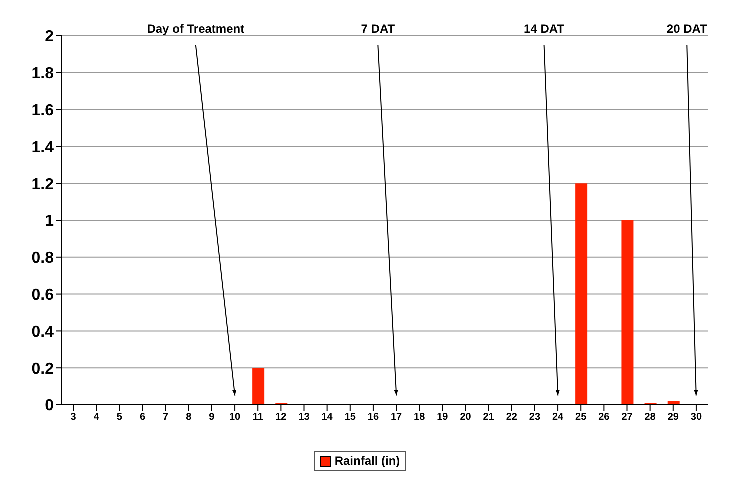 The width and height of the screenshot is (733, 479). What do you see at coordinates (166, 418) in the screenshot?
I see `x-tick-label: 7` at bounding box center [166, 418].